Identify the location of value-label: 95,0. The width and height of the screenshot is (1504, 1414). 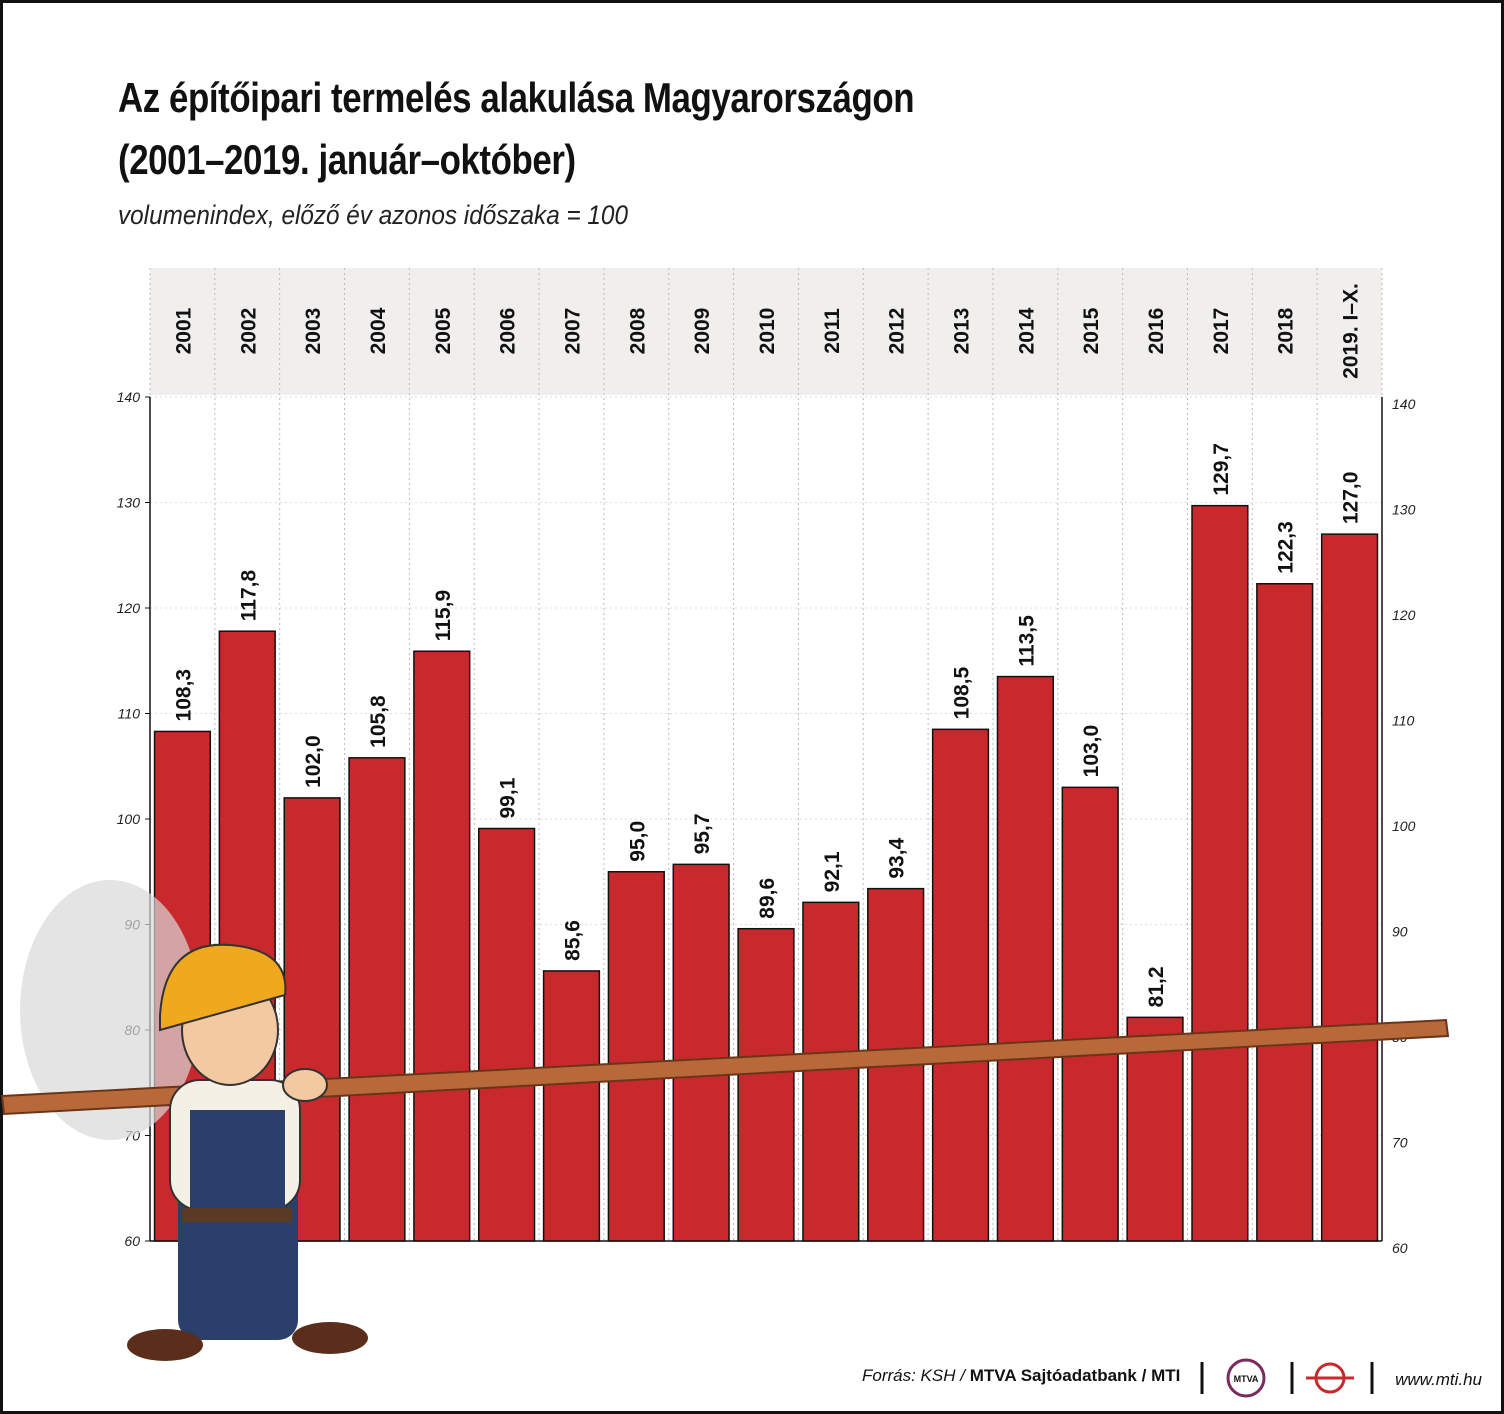
(637, 841).